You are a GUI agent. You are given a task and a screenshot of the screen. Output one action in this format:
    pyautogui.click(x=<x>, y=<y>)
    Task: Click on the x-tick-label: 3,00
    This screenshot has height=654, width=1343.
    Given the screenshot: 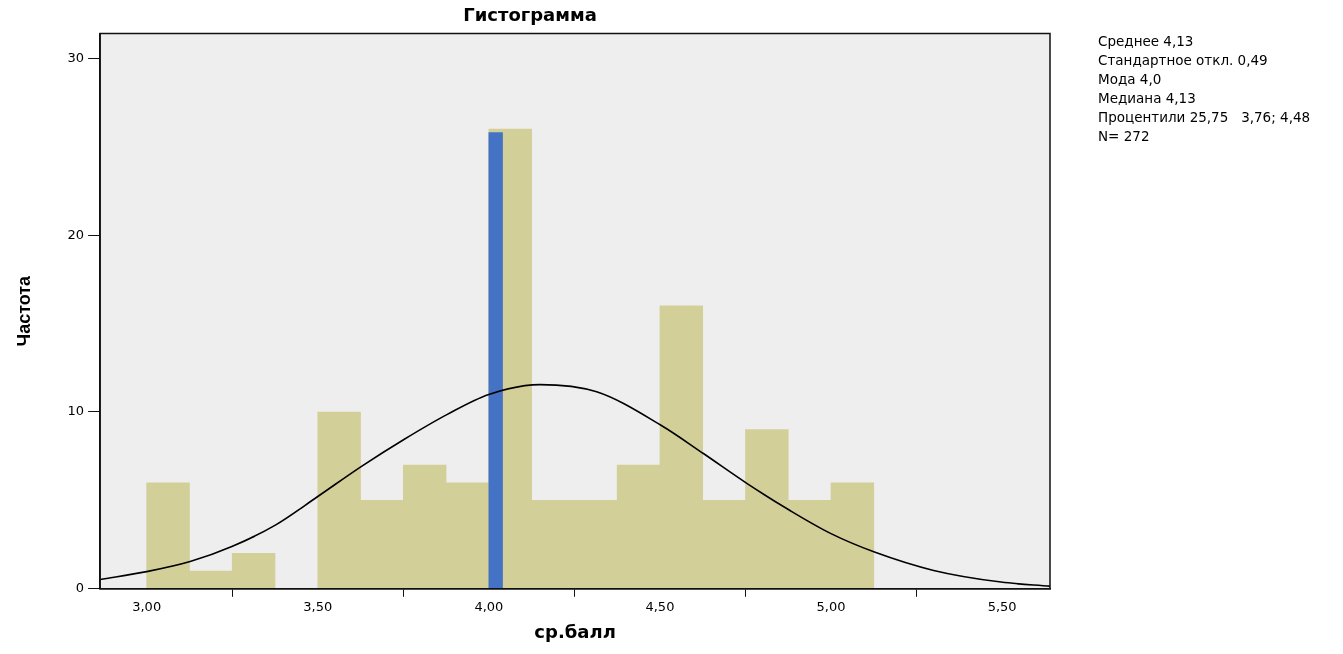 What is the action you would take?
    pyautogui.click(x=147, y=606)
    